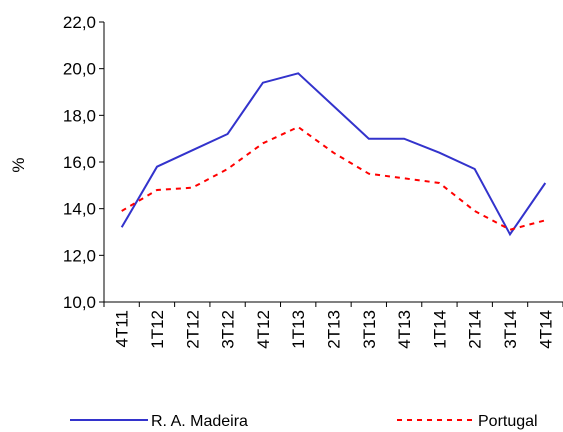 The height and width of the screenshot is (432, 563). Describe the element at coordinates (404, 329) in the screenshot. I see `x-tick-label: 4T13` at that location.